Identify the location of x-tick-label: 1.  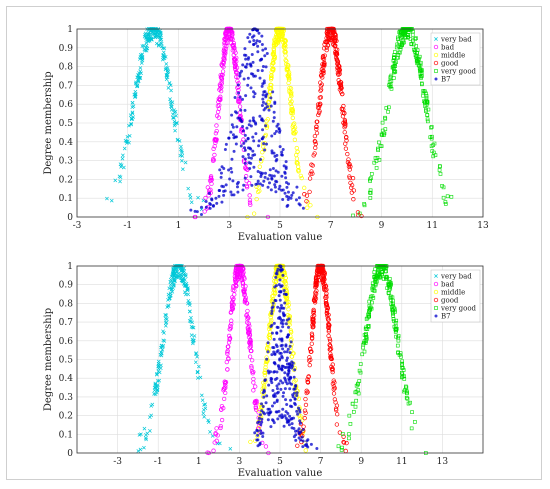
(179, 226).